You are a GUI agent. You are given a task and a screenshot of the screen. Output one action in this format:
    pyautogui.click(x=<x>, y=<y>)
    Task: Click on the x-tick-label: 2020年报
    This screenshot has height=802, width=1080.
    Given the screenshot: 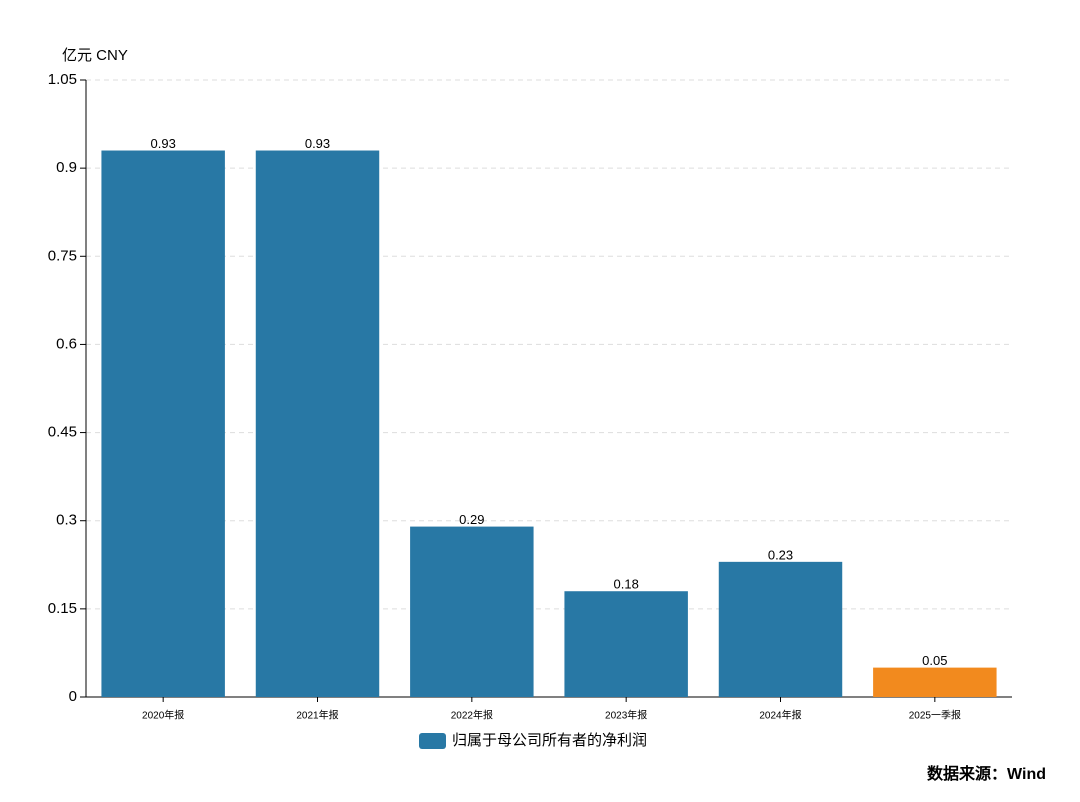 What is the action you would take?
    pyautogui.click(x=163, y=715)
    